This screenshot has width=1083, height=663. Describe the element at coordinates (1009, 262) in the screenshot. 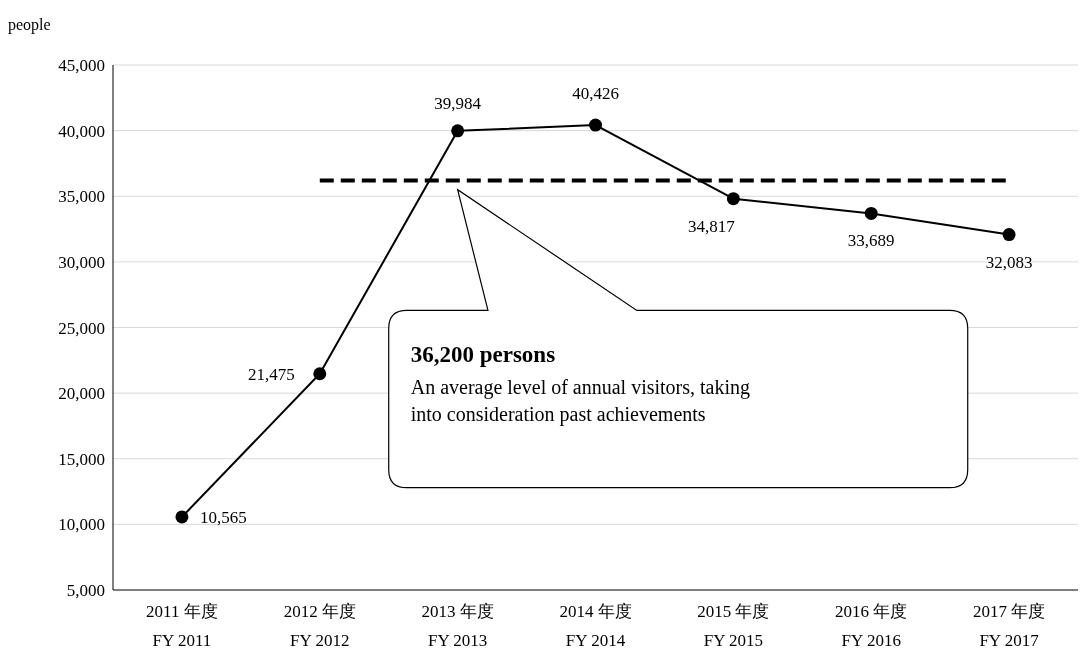

I see `data-label: 32,083` at that location.